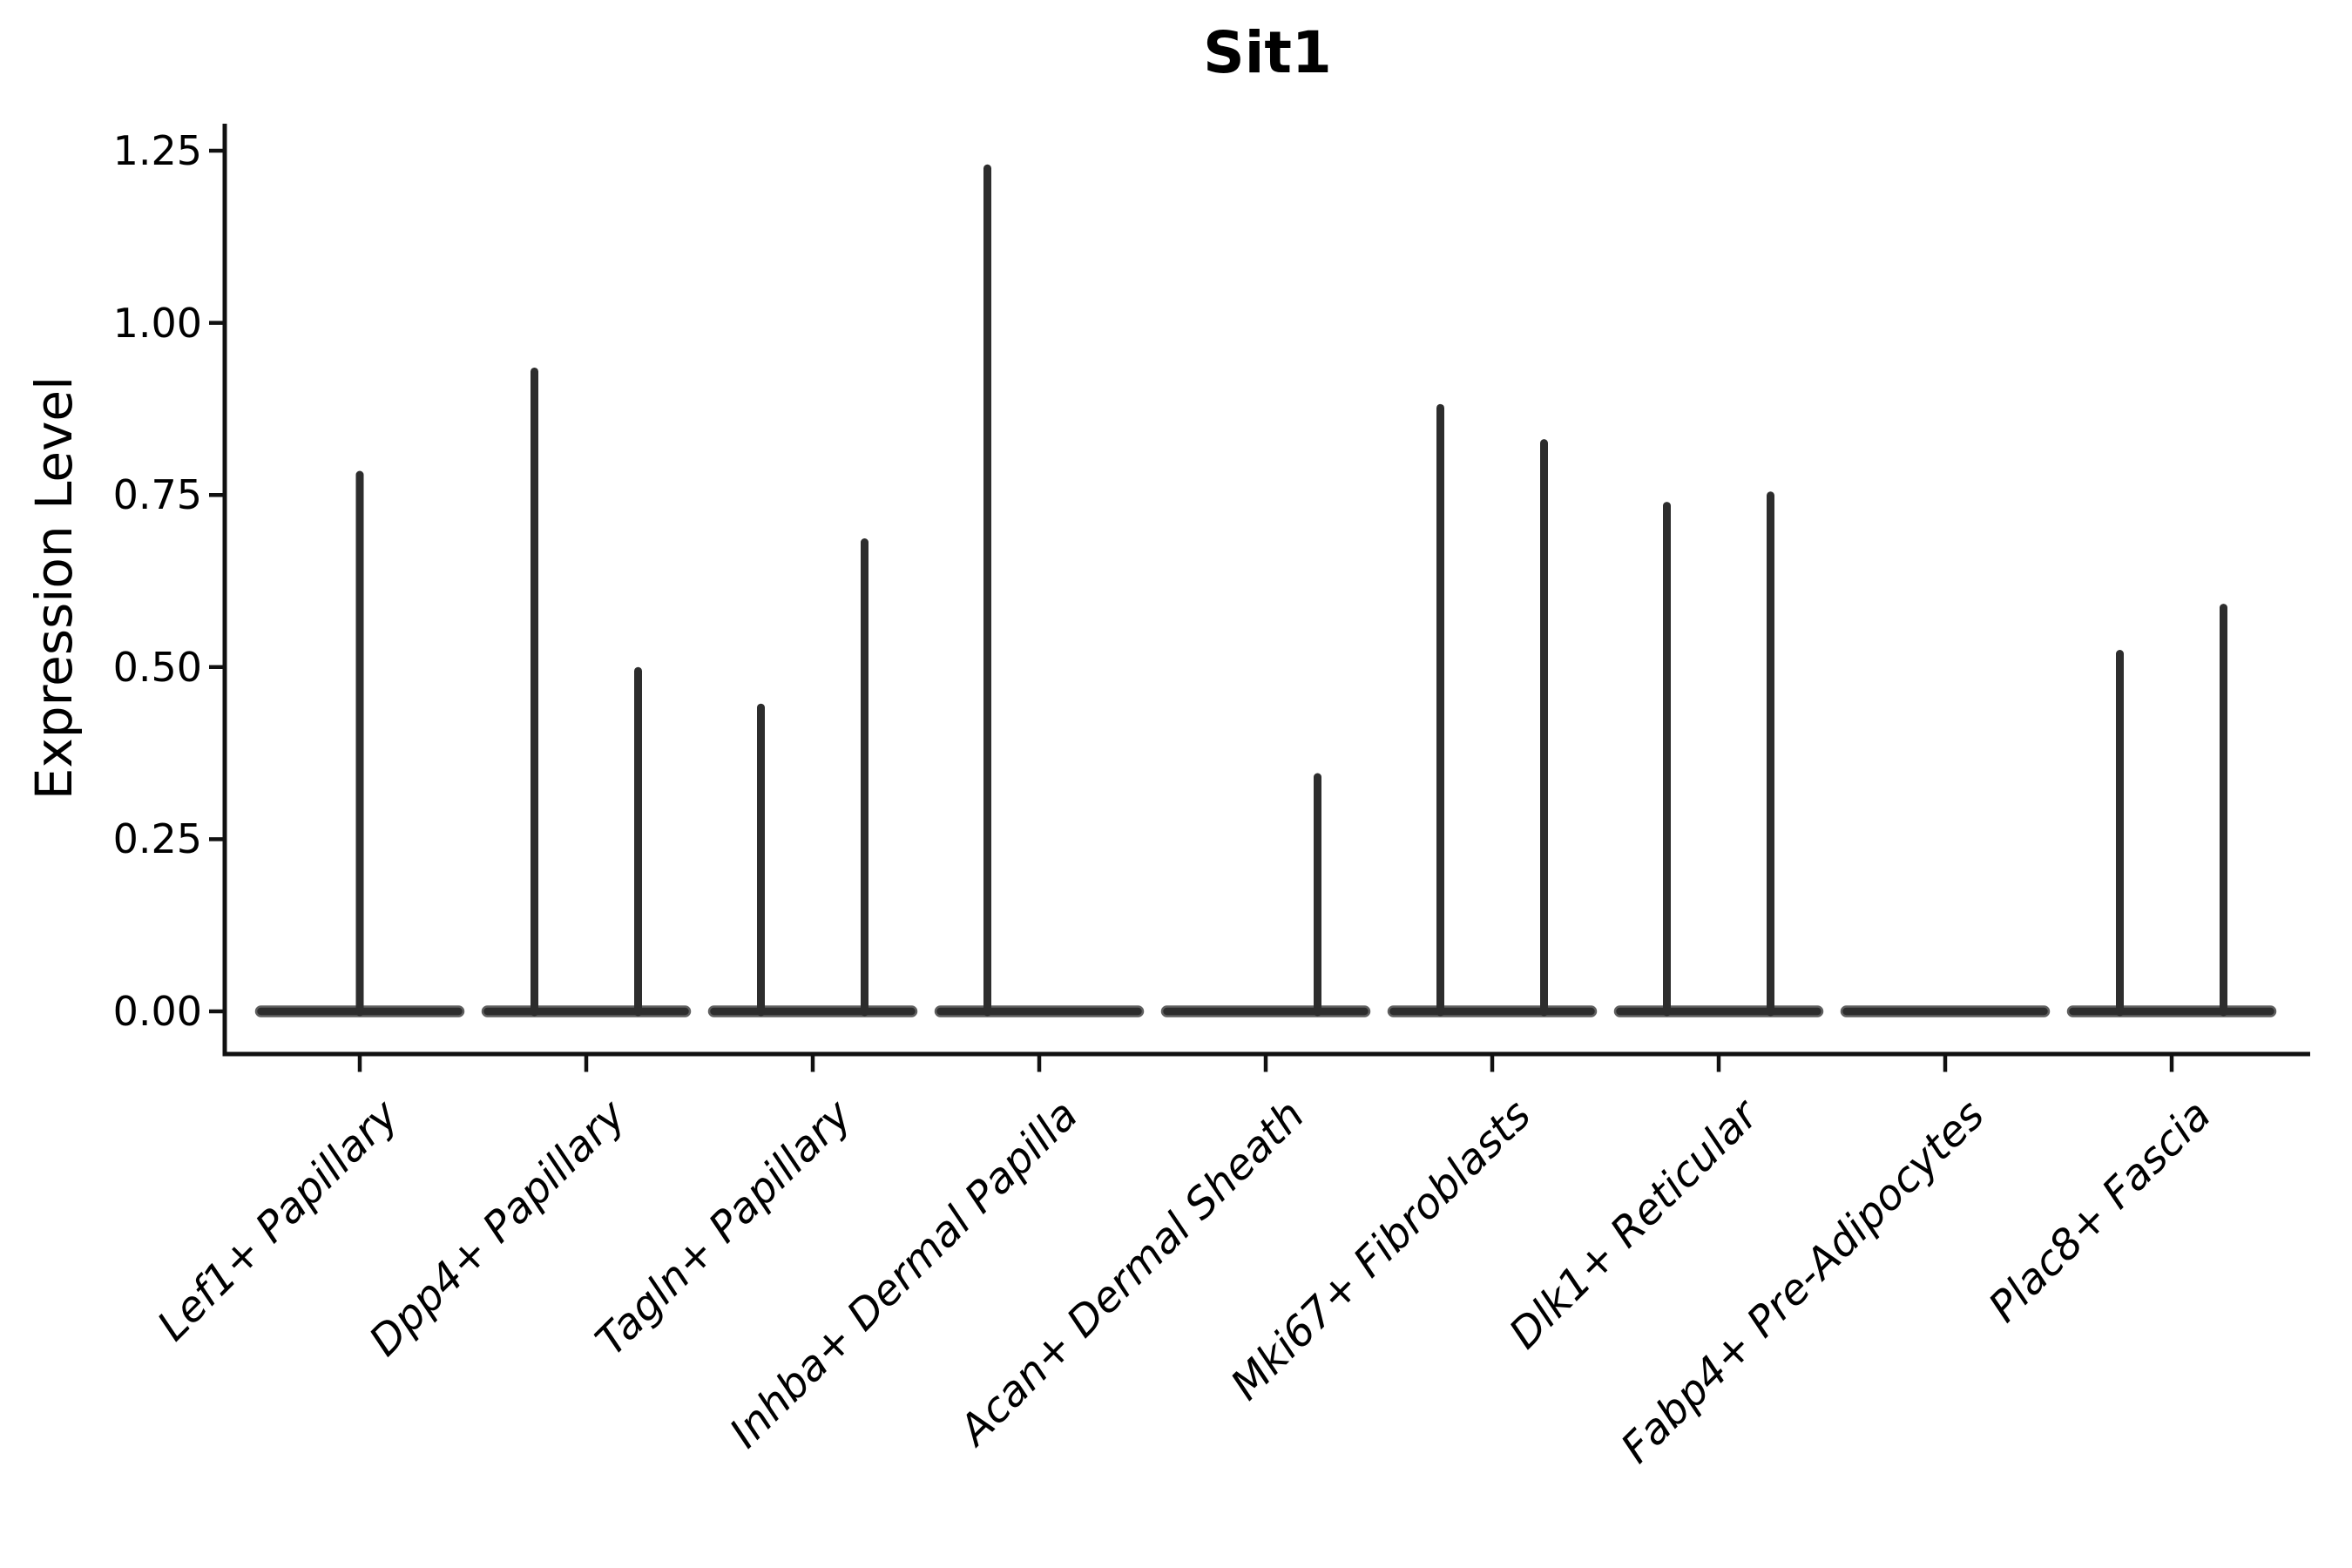 The width and height of the screenshot is (2352, 1568). I want to click on chart-title: Sit1, so click(1267, 52).